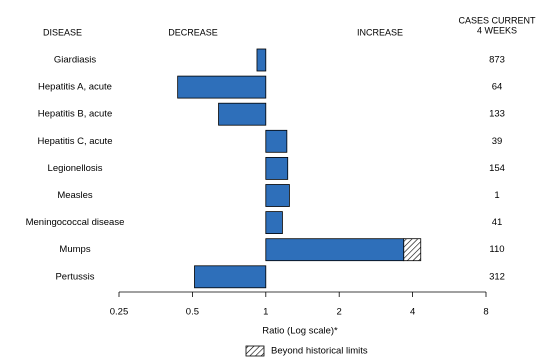 The height and width of the screenshot is (362, 556). I want to click on legend-swatch, so click(255, 351).